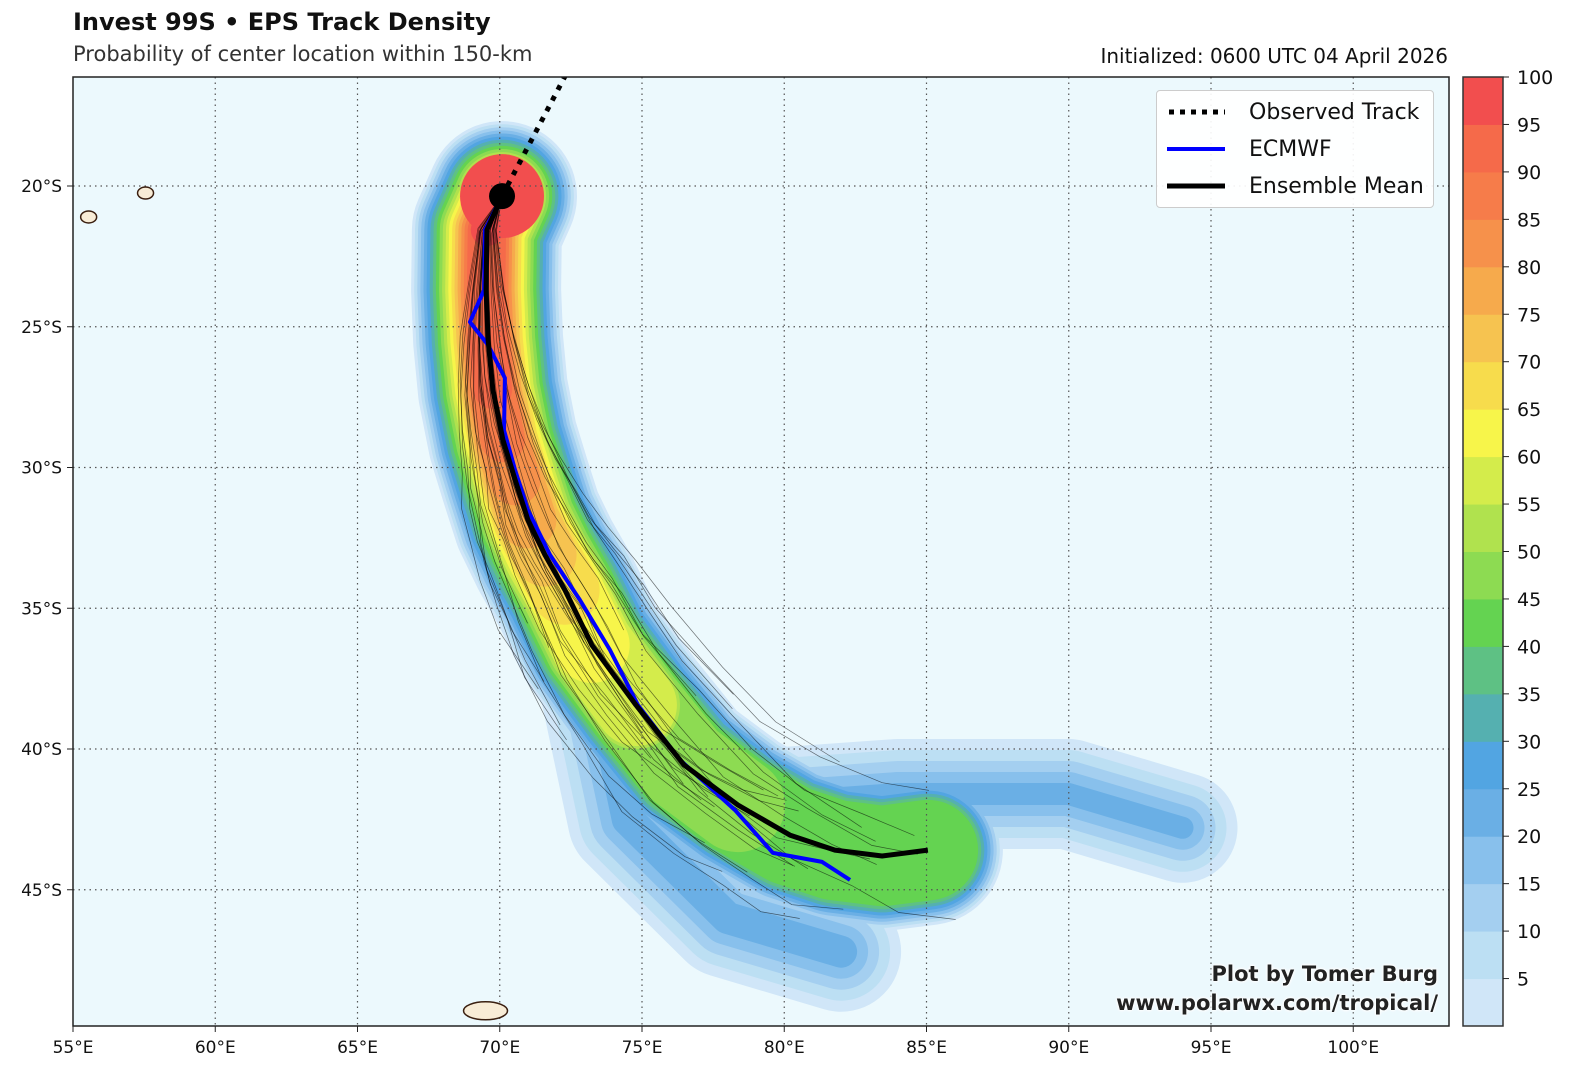  What do you see at coordinates (41, 891) in the screenshot?
I see `y-tick-label: 45°S` at bounding box center [41, 891].